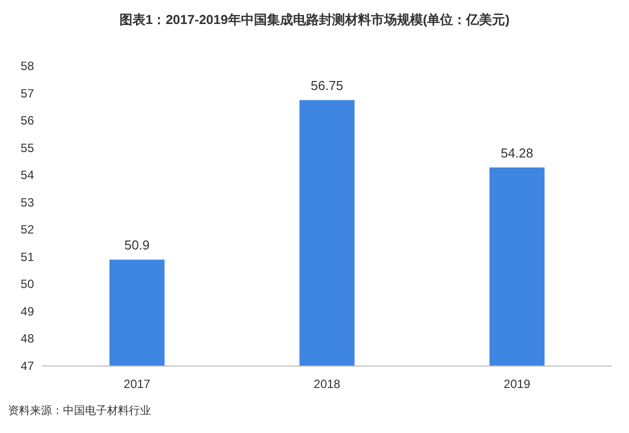  Describe the element at coordinates (27, 257) in the screenshot. I see `y-tick-label: 51` at that location.